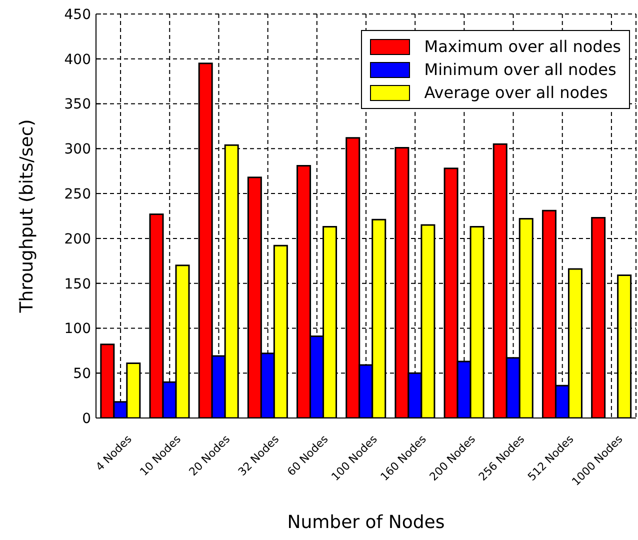 The image size is (638, 540). What do you see at coordinates (82, 374) in the screenshot?
I see `y-tick-label: 50` at bounding box center [82, 374].